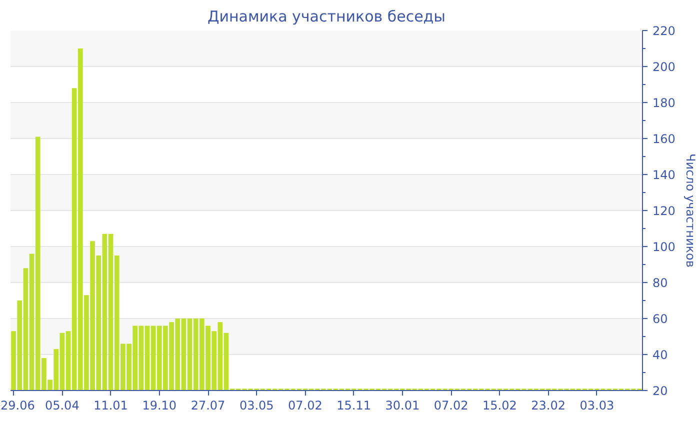 Image resolution: width=700 pixels, height=430 pixels. What do you see at coordinates (664, 139) in the screenshot?
I see `y-tick-label: 160` at bounding box center [664, 139].